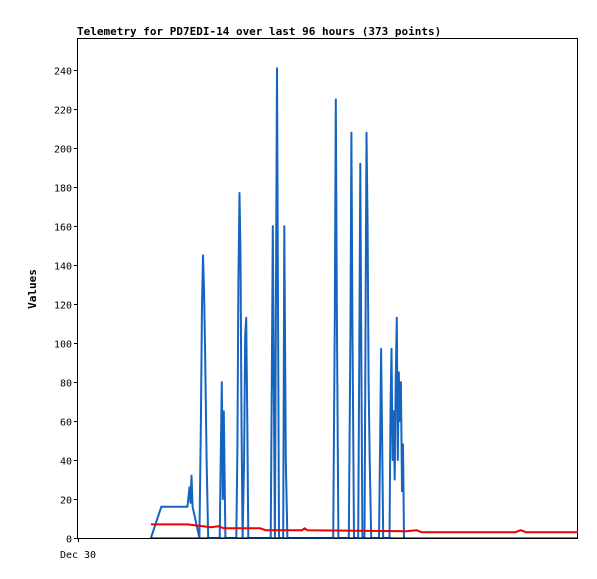 Image resolution: width=597 pixels, height=579 pixels. I want to click on y-tick-label: 200, so click(63, 150).